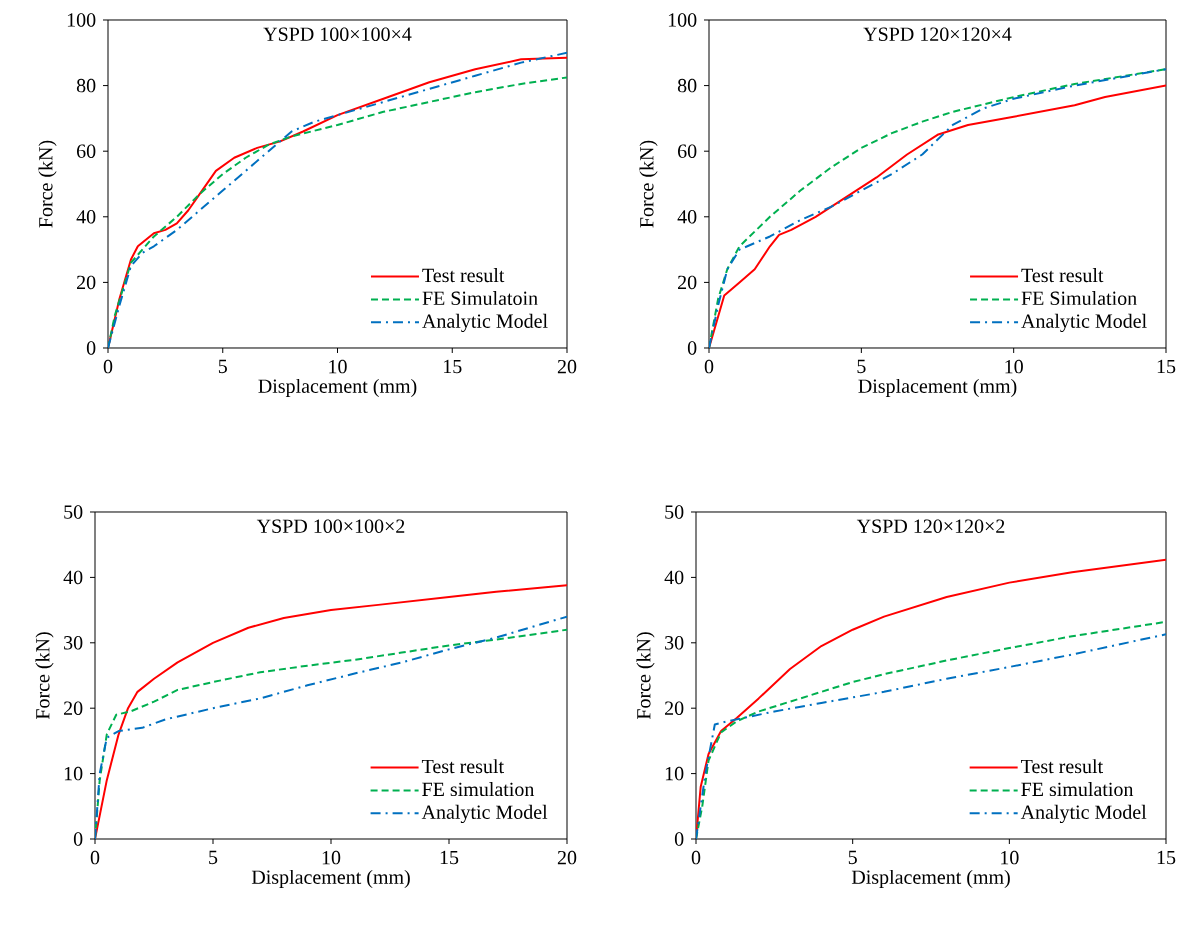 The image size is (1189, 925). What do you see at coordinates (330, 526) in the screenshot?
I see `chart-title: YSPD 100×100×2` at bounding box center [330, 526].